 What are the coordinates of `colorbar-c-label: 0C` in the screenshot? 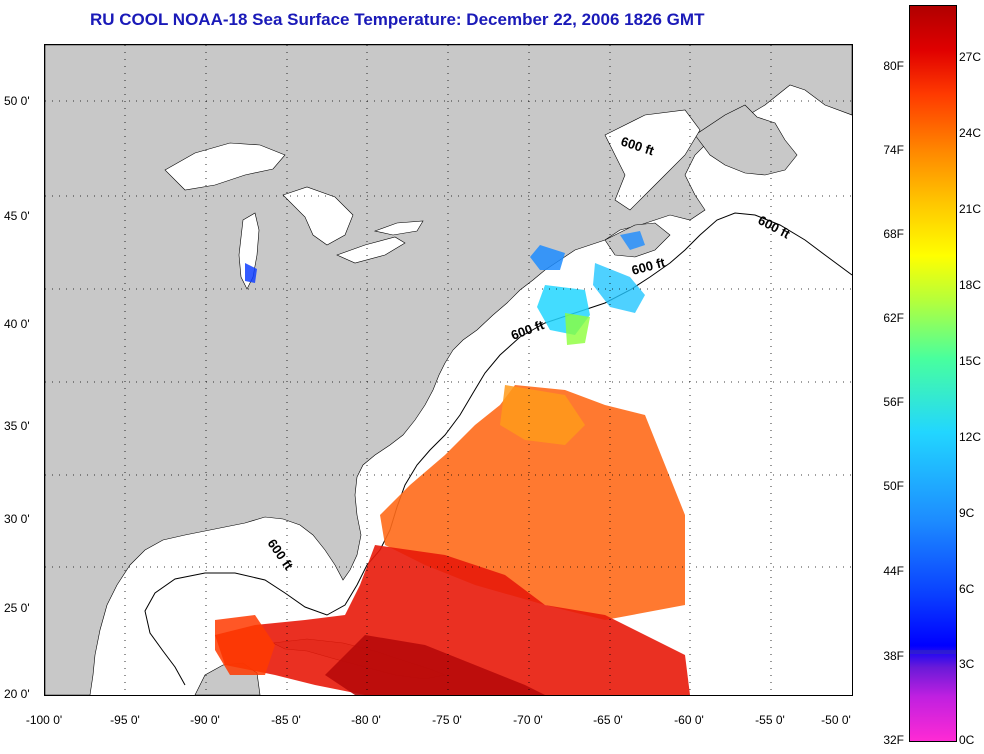 It's located at (967, 740).